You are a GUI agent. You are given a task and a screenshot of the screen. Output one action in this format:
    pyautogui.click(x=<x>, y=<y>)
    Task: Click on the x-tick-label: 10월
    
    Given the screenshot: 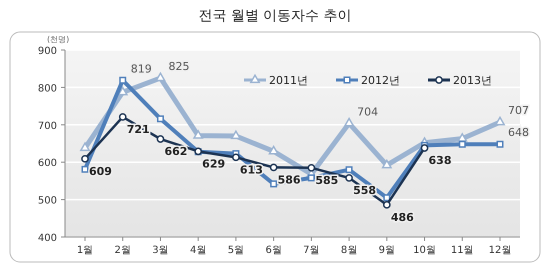 What is the action you would take?
    pyautogui.click(x=424, y=250)
    